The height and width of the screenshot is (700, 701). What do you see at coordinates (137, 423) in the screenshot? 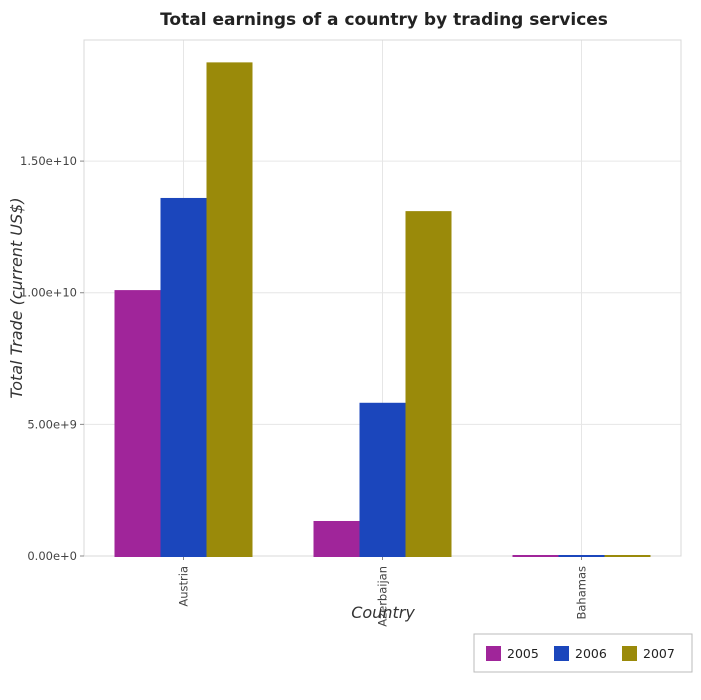
I see `bar-austria-2005` at bounding box center [137, 423].